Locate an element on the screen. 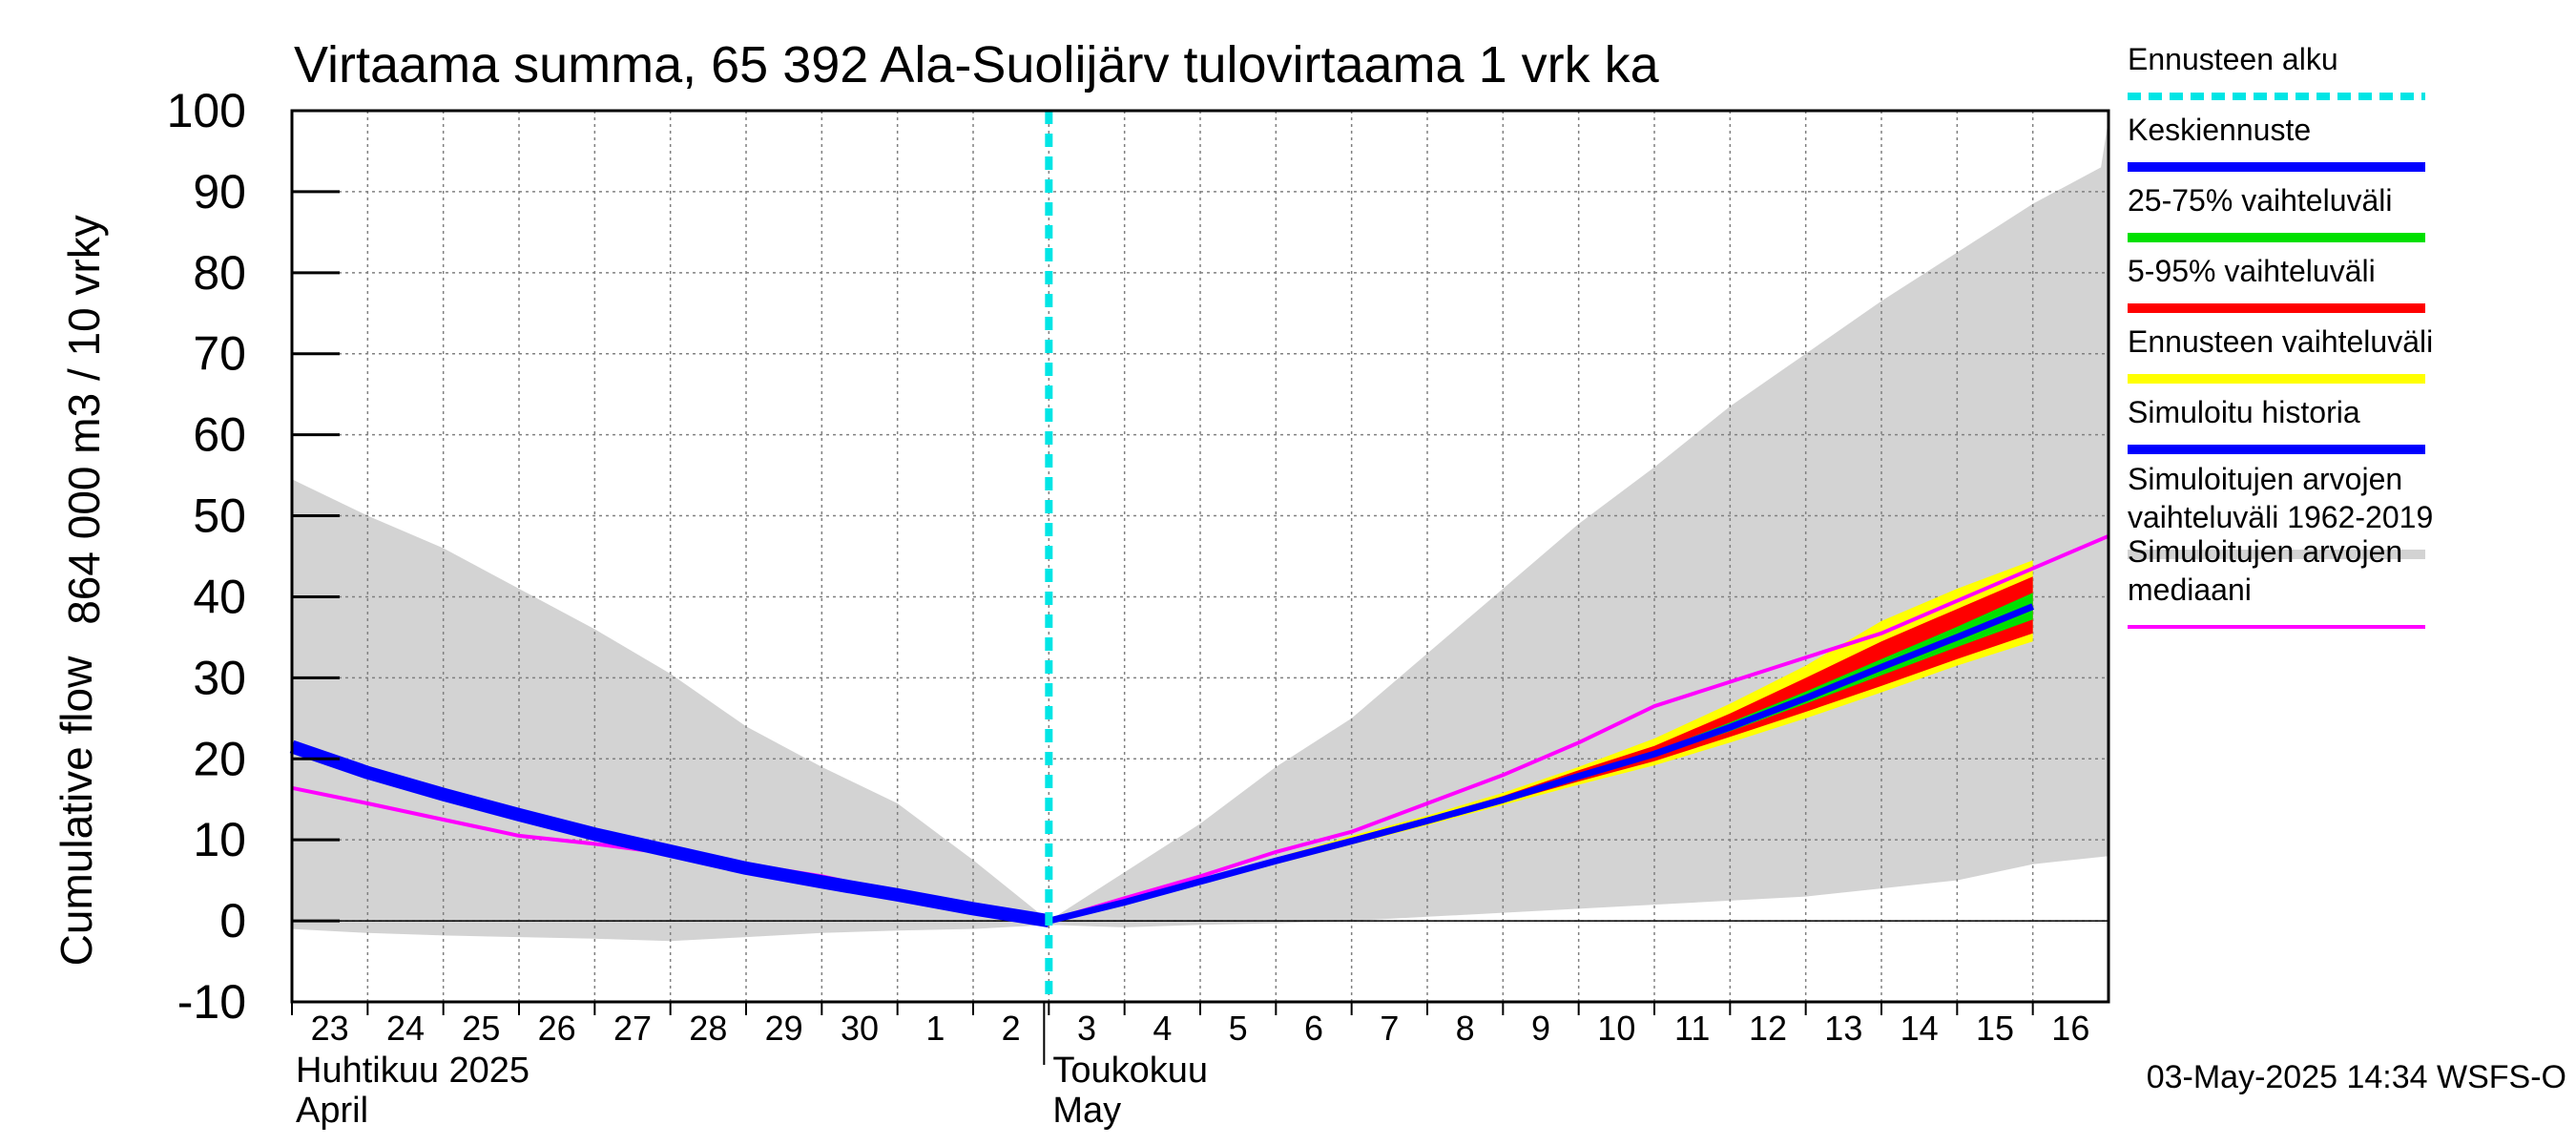 The height and width of the screenshot is (1145, 2576). y-tick-label: 60 is located at coordinates (219, 435).